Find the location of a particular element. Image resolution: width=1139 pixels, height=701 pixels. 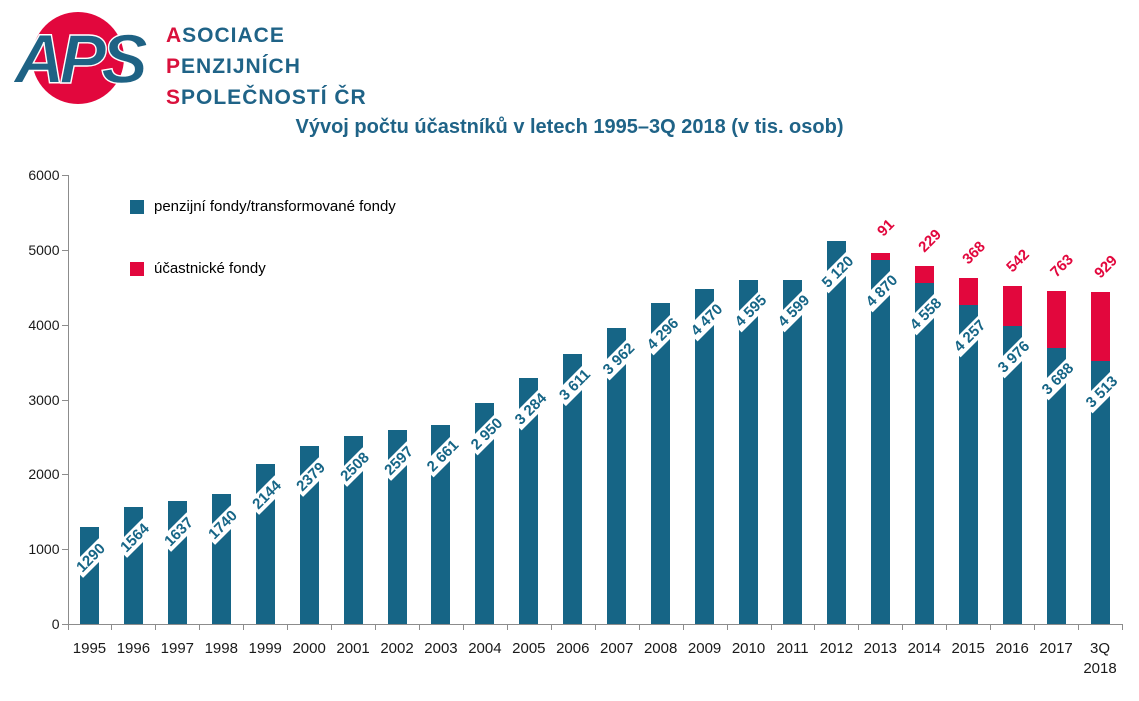

org-name-line: SPOLEČNOSTÍ ČR is located at coordinates (266, 97).